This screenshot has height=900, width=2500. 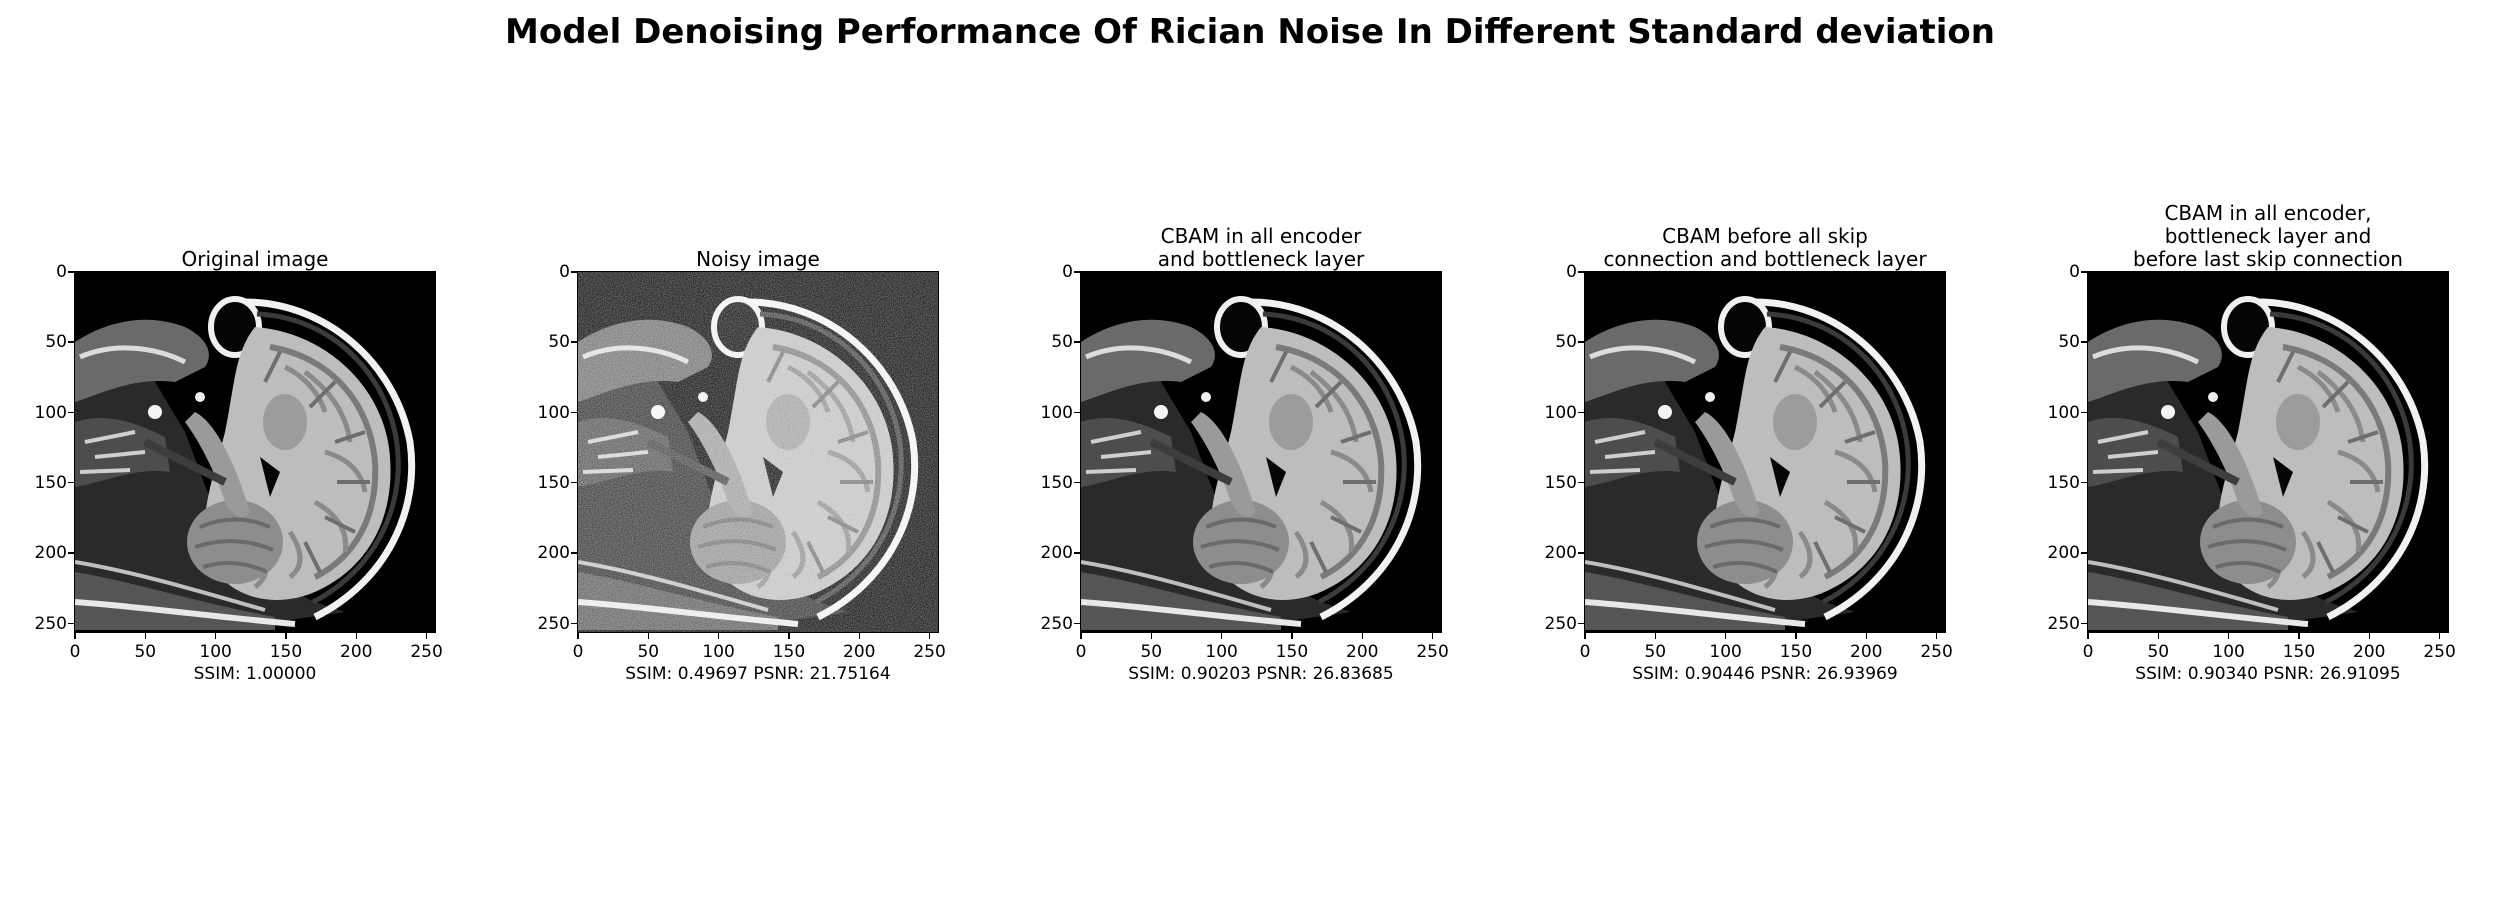 What do you see at coordinates (758, 452) in the screenshot?
I see `noise-overlay` at bounding box center [758, 452].